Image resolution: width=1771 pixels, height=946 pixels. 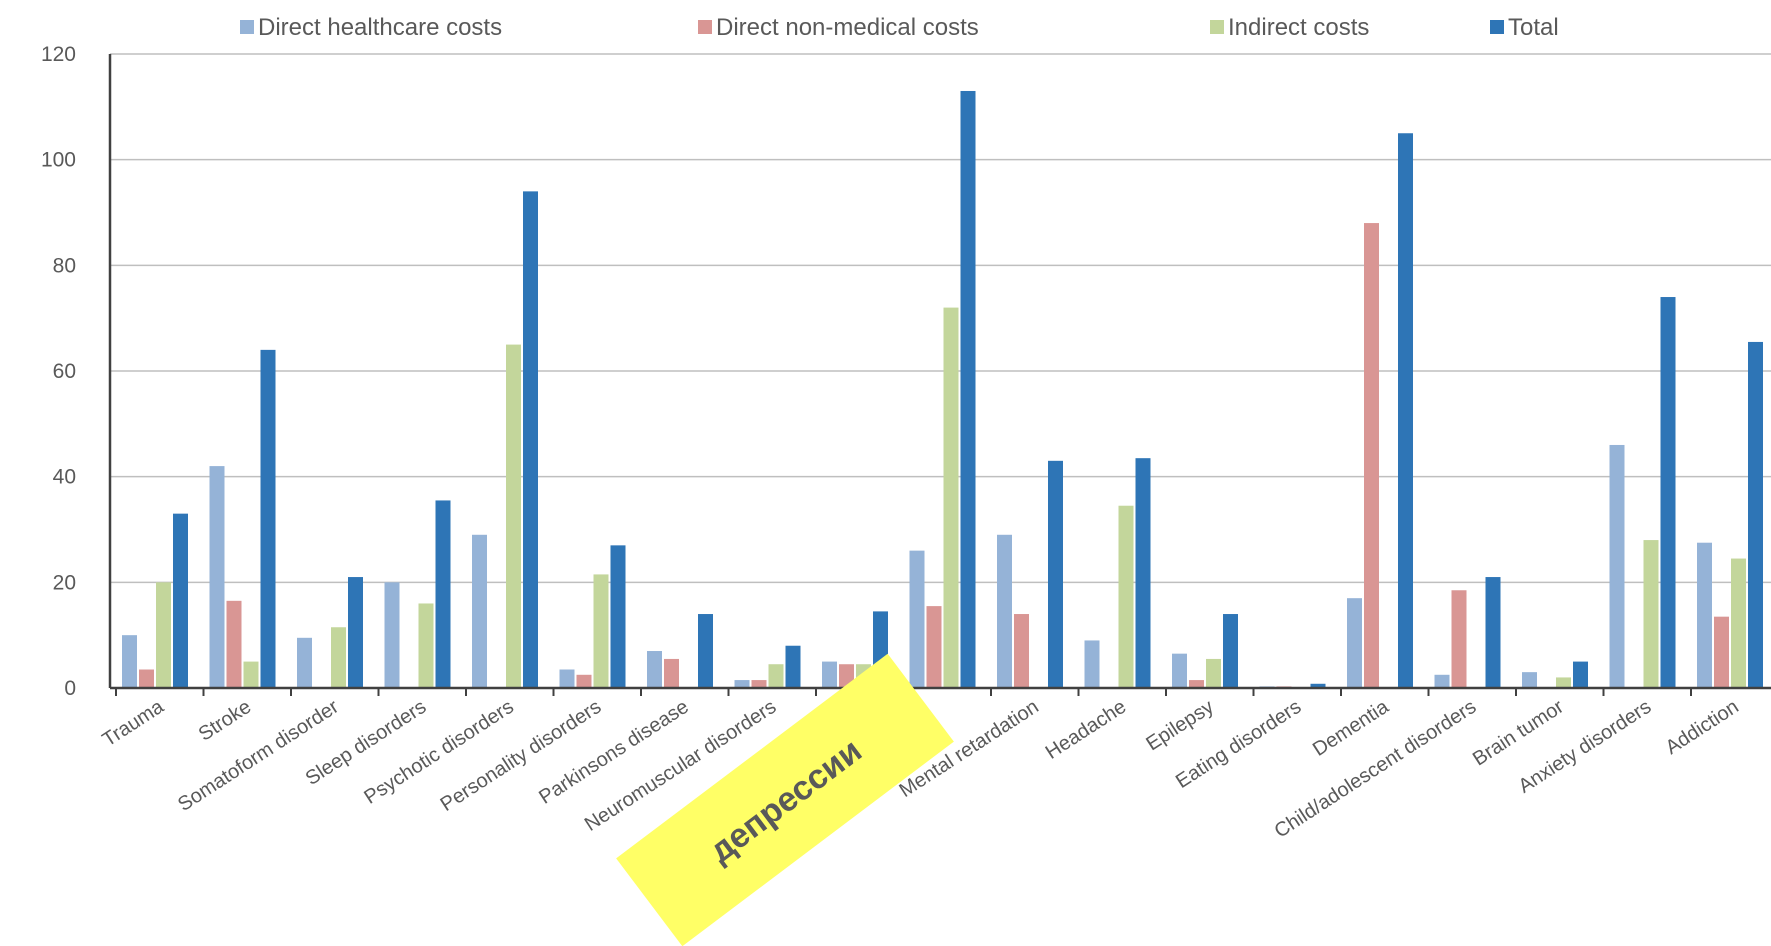 What do you see at coordinates (847, 27) in the screenshot?
I see `legend-label: Direct non-medical costs` at bounding box center [847, 27].